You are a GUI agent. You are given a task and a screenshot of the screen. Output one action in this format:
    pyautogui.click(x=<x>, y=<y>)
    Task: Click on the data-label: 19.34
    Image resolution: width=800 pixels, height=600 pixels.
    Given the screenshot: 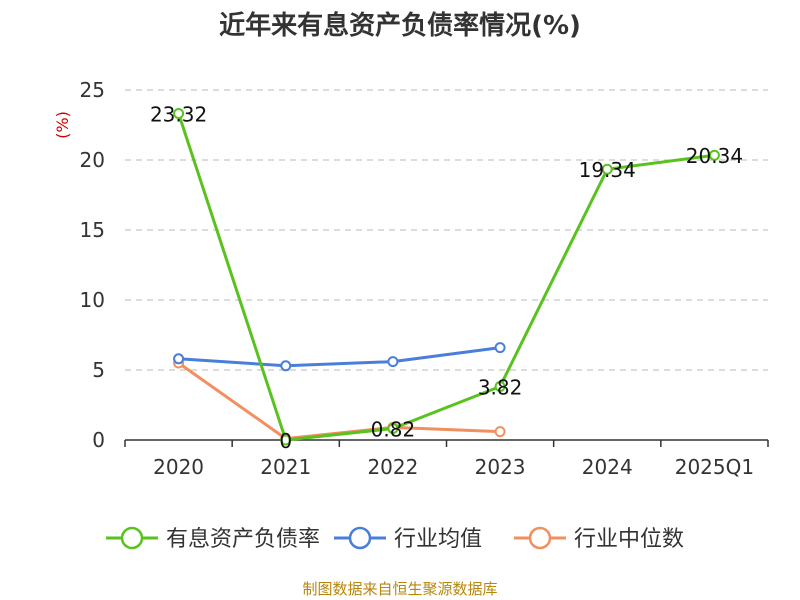 What is the action you would take?
    pyautogui.click(x=607, y=170)
    